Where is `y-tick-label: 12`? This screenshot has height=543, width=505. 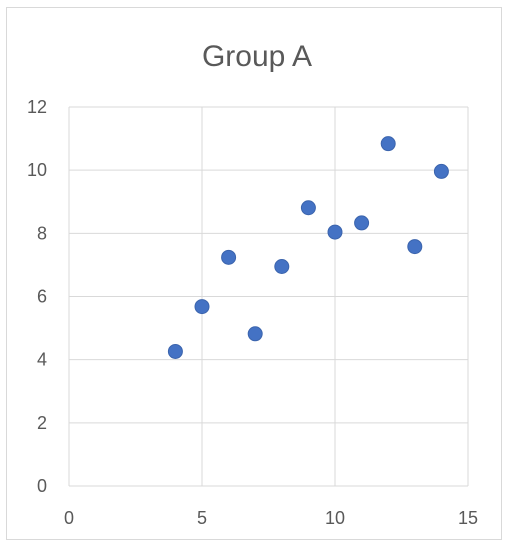
y-tick-label: 12 is located at coordinates (37, 107).